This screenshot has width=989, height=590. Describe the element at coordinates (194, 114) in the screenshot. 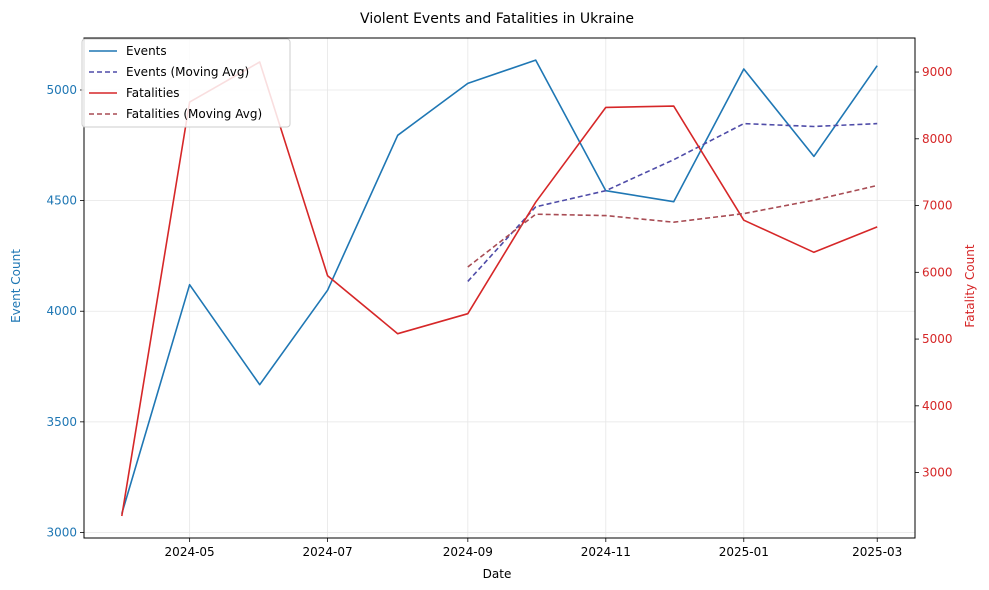

I see `legend-label: Fatalities (Moving Avg)` at that location.